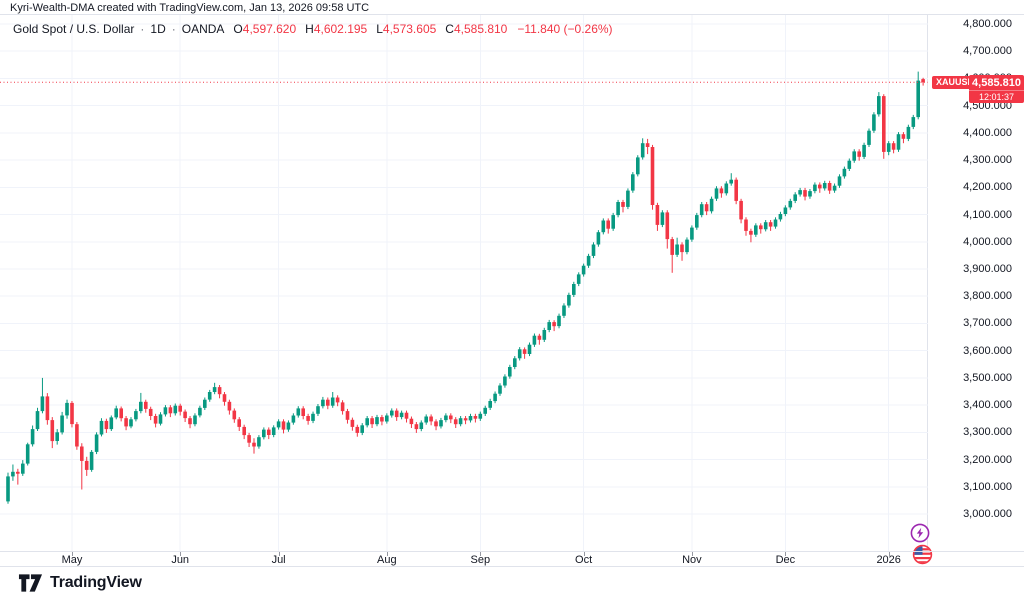 This screenshot has width=1024, height=606. Describe the element at coordinates (180, 560) in the screenshot. I see `time-tick-label: Jun` at that location.